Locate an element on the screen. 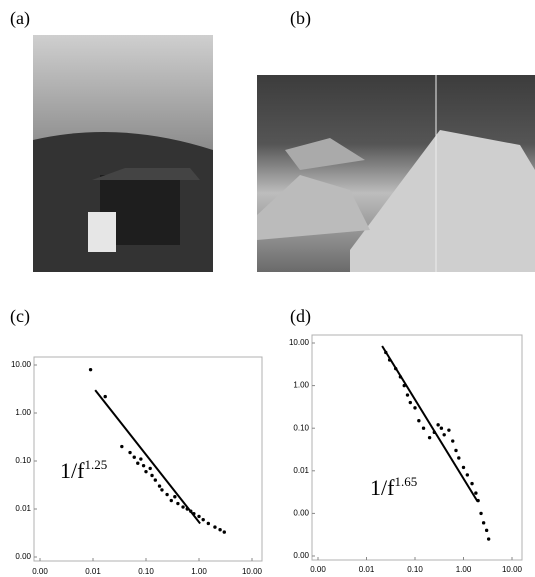 This screenshot has height=577, width=535. annotation-exponent: 1.65 is located at coordinates (405, 481).